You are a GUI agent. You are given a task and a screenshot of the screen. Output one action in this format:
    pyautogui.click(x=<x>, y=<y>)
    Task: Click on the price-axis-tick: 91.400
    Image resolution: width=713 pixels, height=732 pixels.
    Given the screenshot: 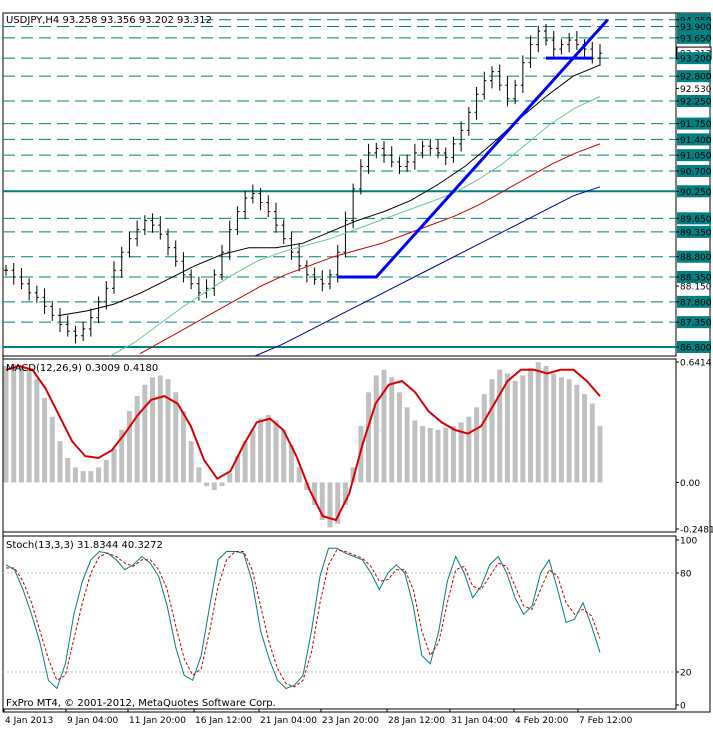 What is the action you would take?
    pyautogui.click(x=696, y=141)
    